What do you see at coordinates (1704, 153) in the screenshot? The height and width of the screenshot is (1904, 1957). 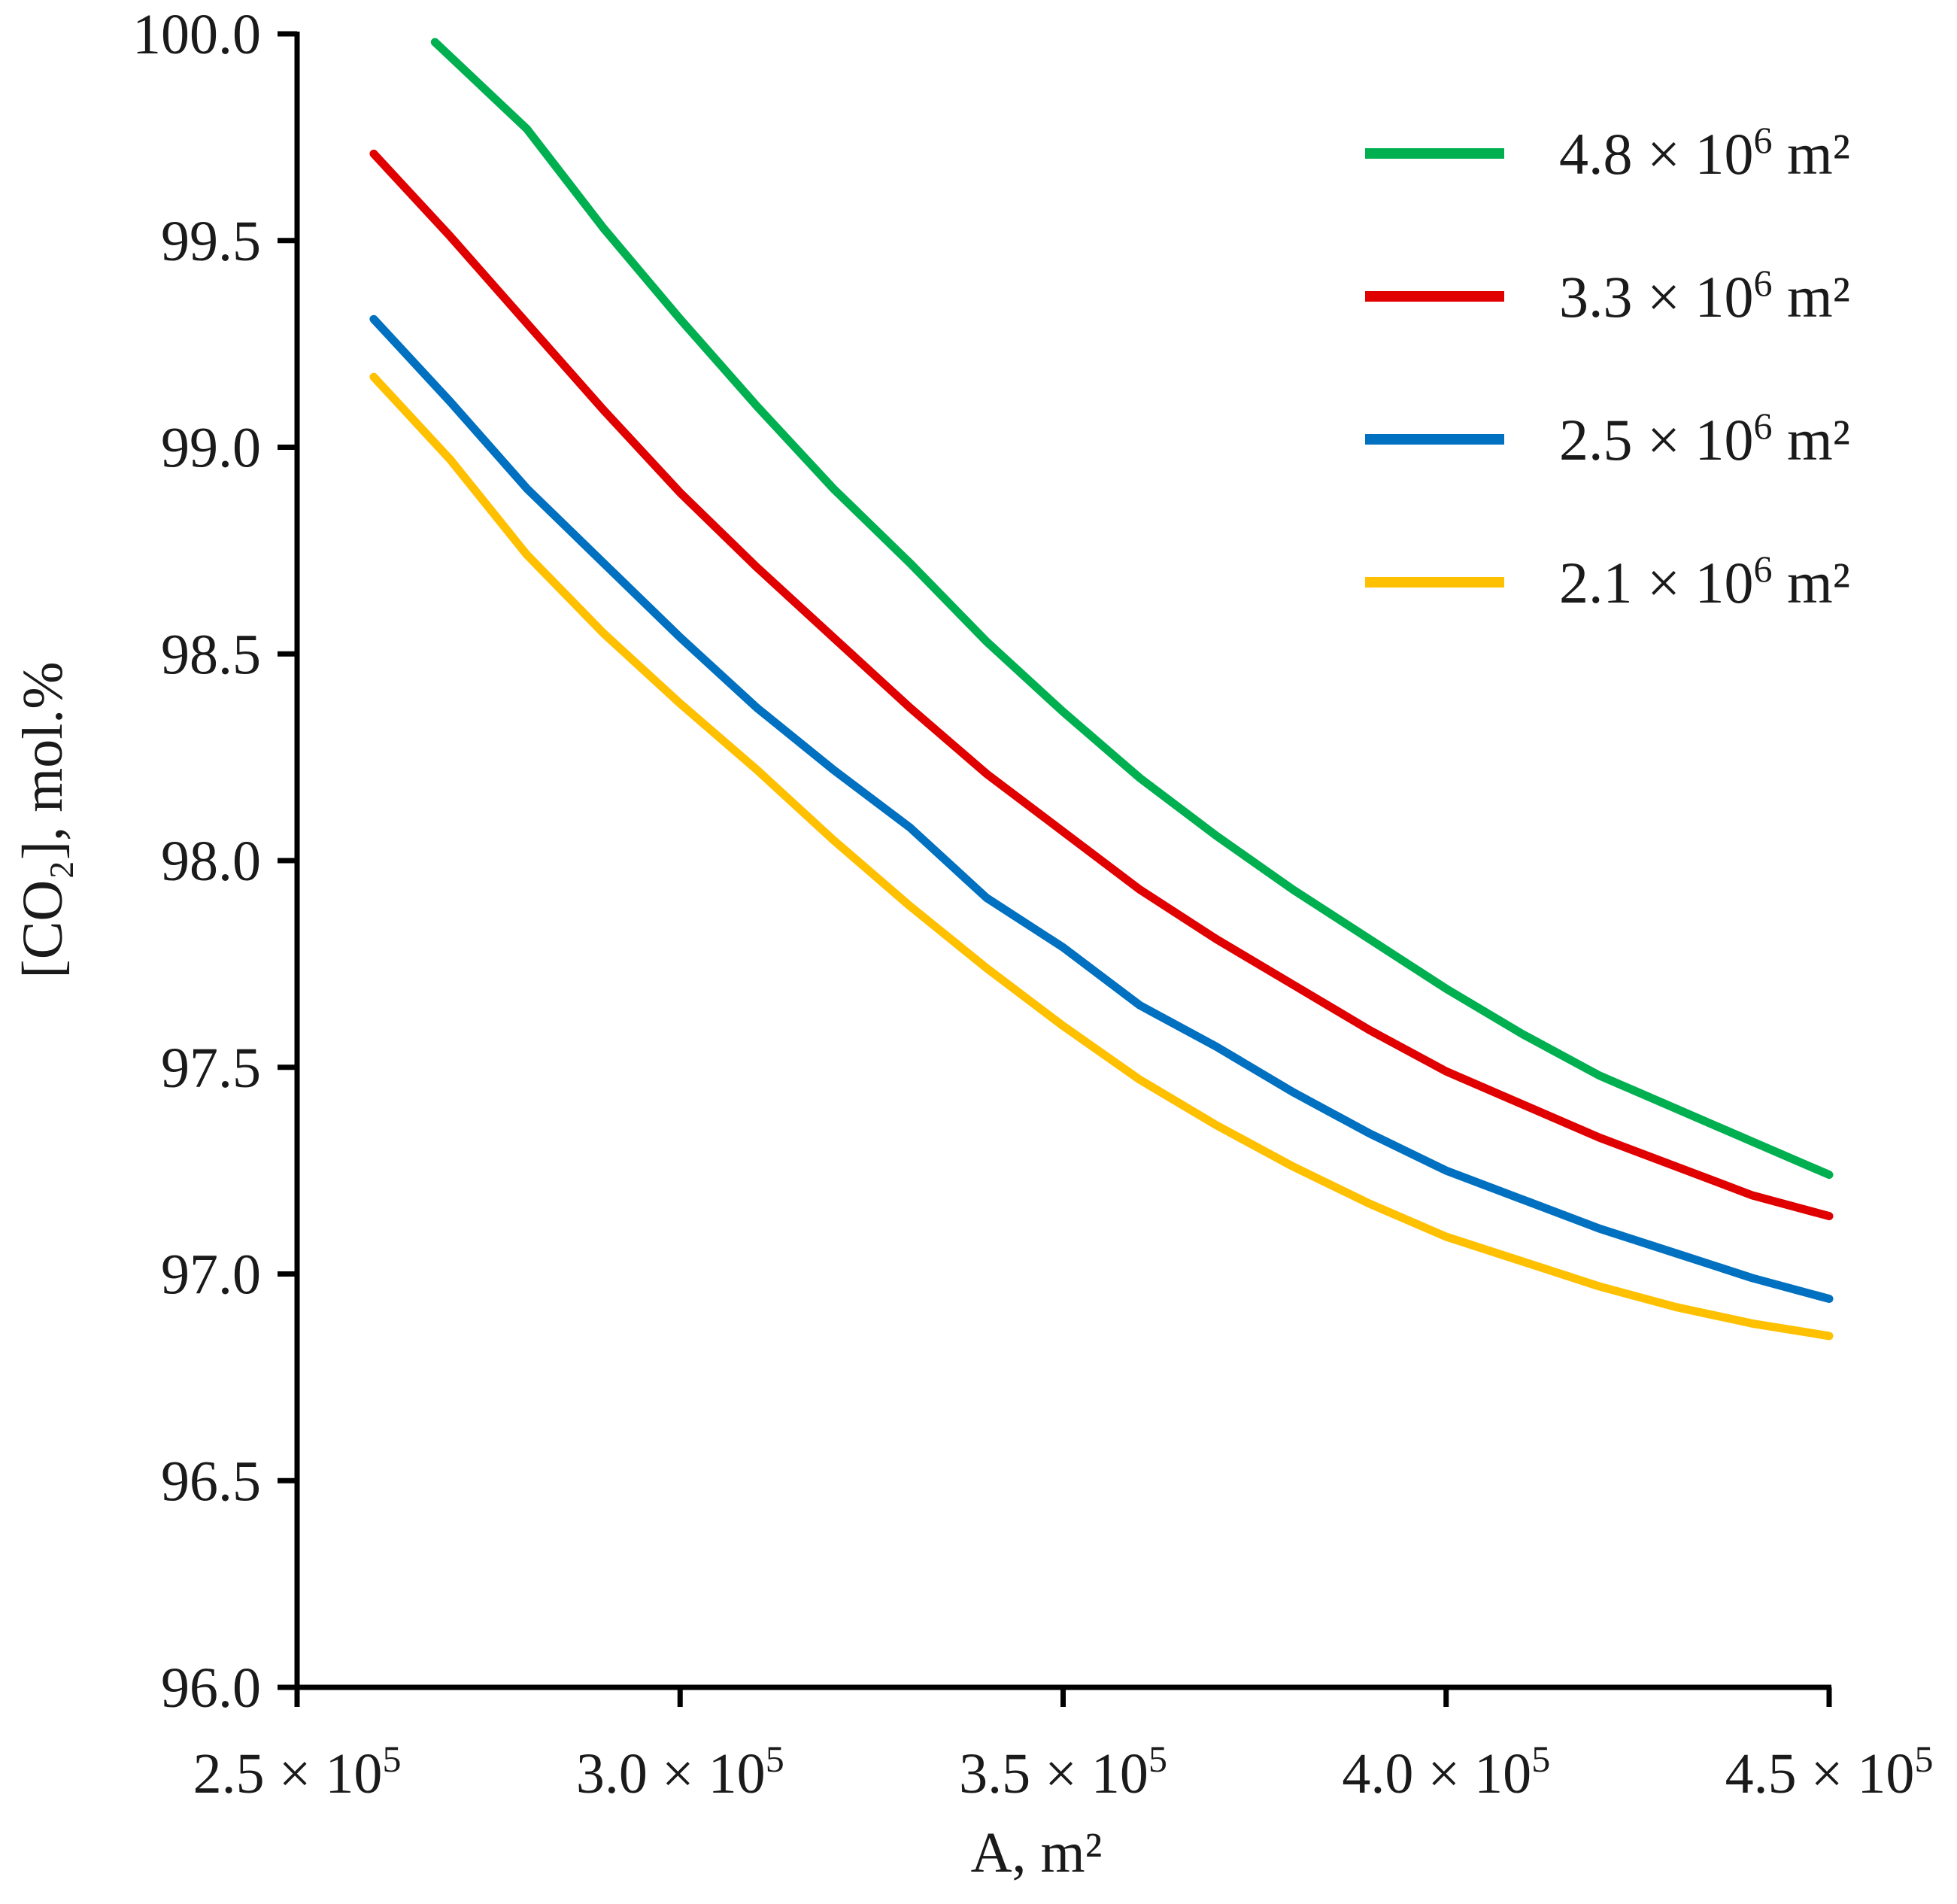 I see `legend-label-1: 4.8 × 106 m²` at bounding box center [1704, 153].